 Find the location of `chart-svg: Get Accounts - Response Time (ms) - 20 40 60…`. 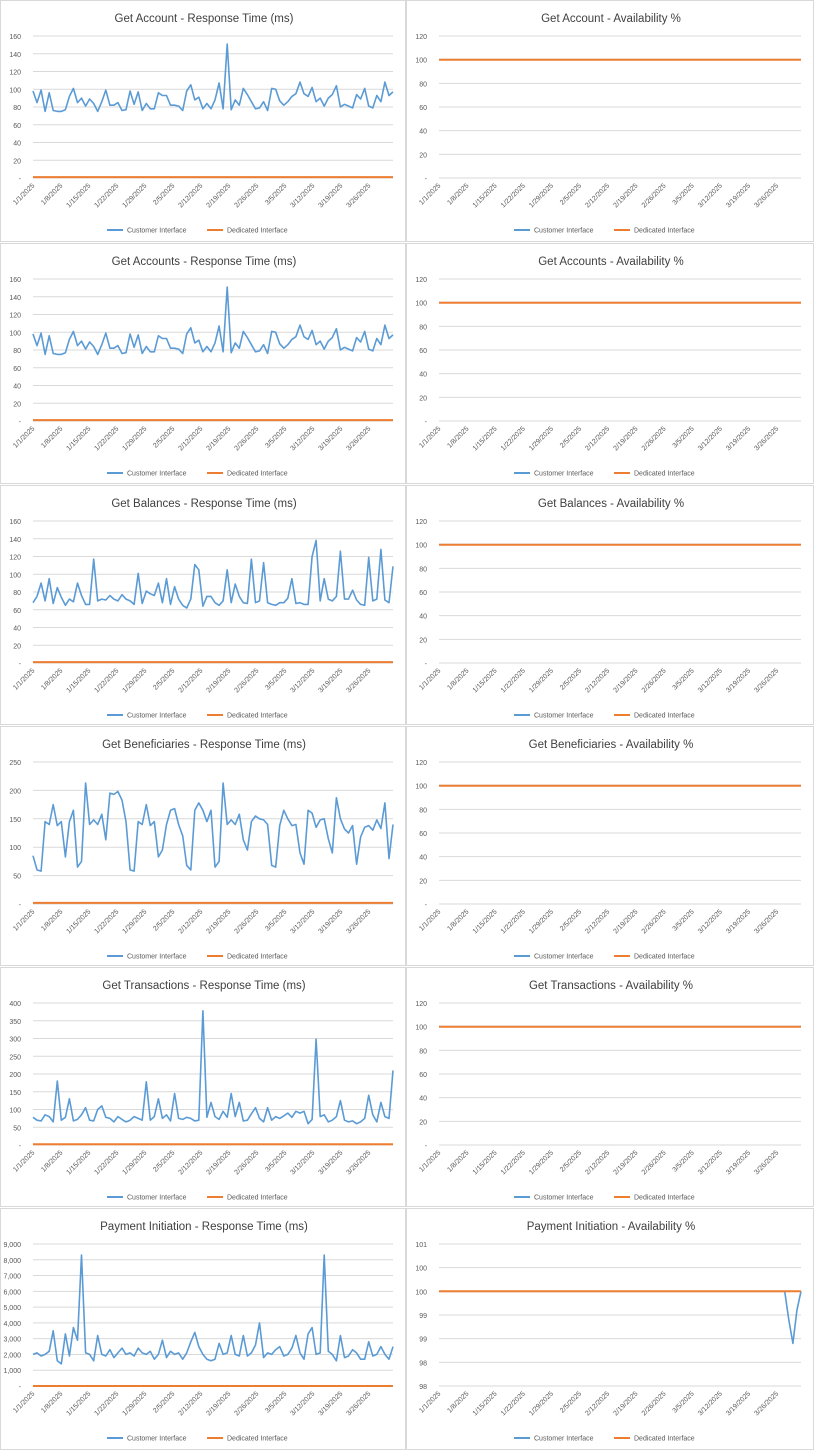

chart-svg: Get Accounts - Response Time (ms) - 20 40 60… is located at coordinates (201, 367).